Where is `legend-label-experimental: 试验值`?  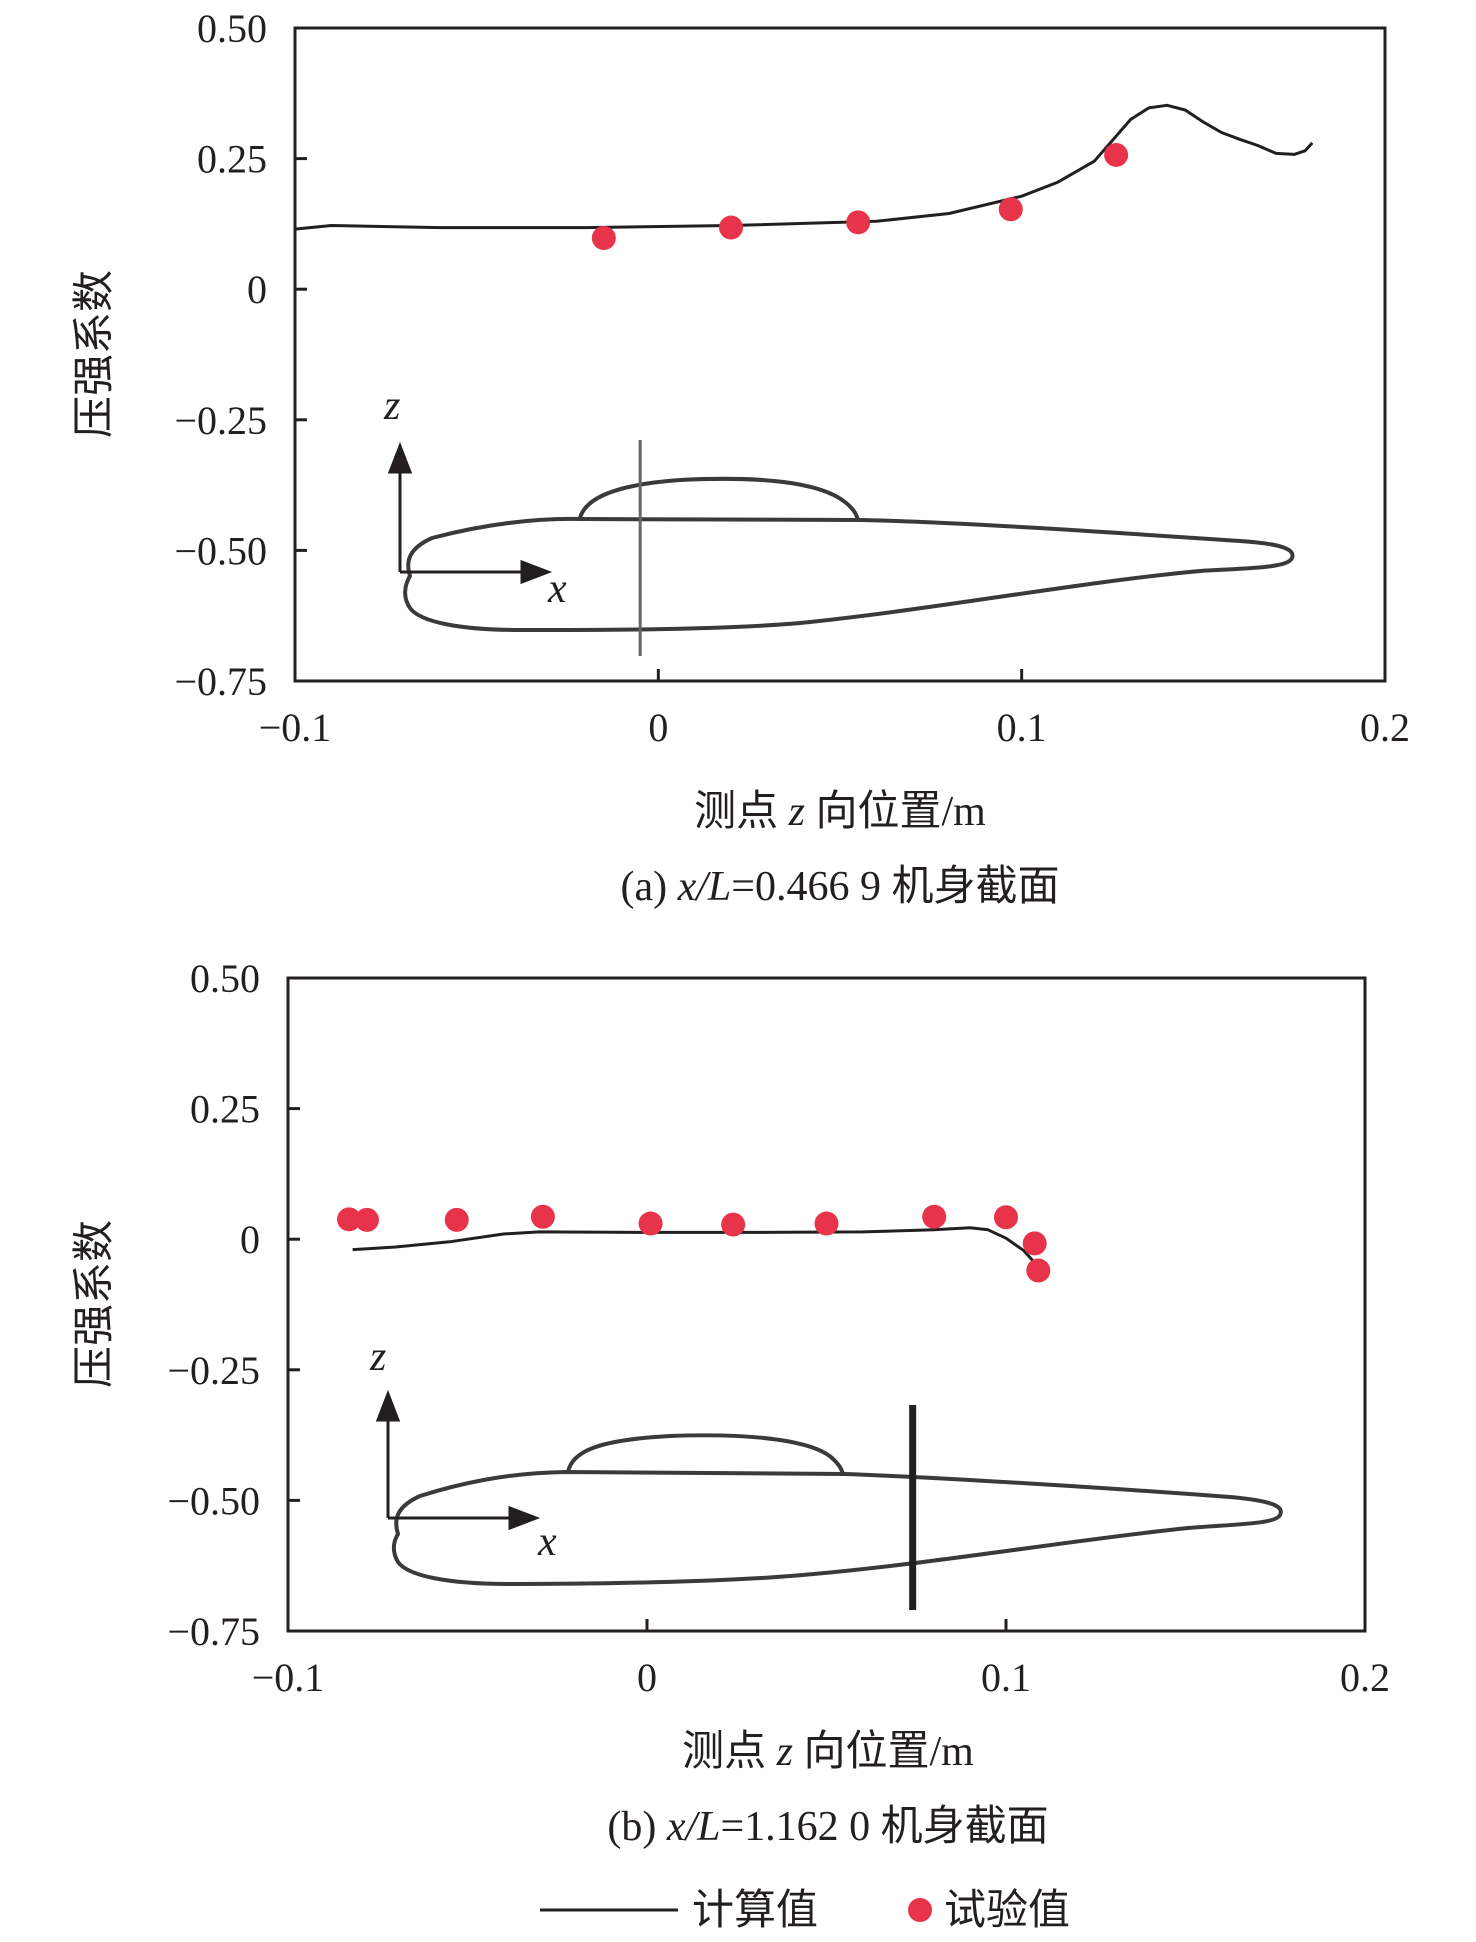 legend-label-experimental: 试验值 is located at coordinates (1007, 1910).